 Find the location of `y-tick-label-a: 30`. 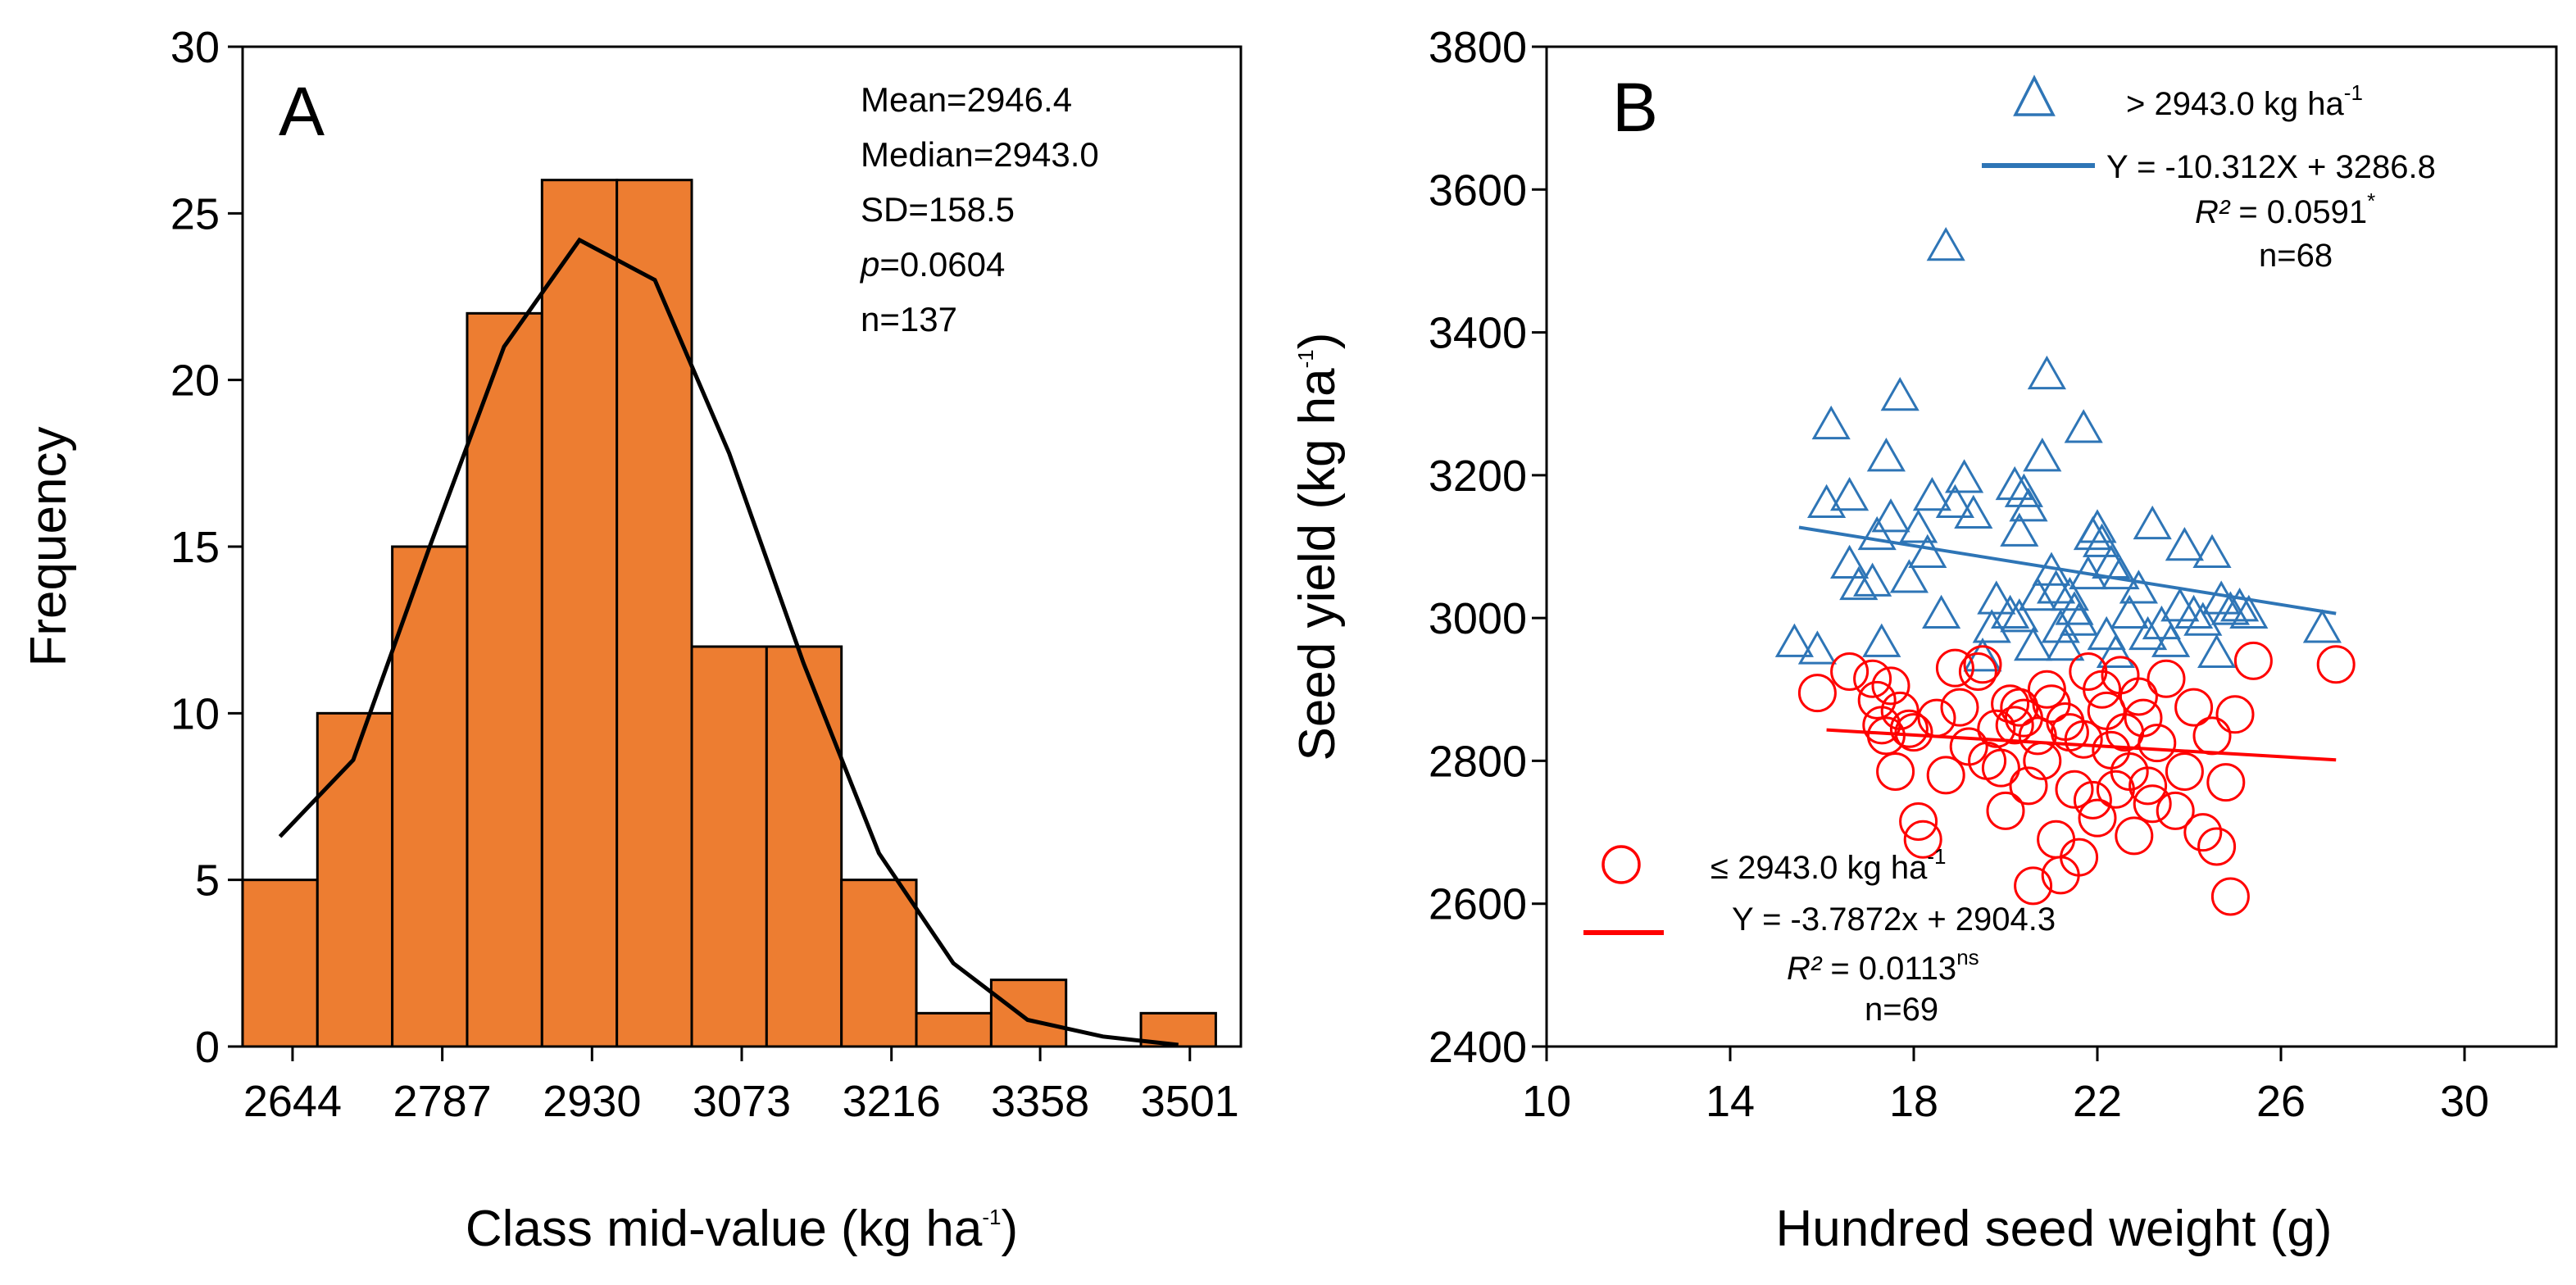

y-tick-label-a: 30 is located at coordinates (195, 48).